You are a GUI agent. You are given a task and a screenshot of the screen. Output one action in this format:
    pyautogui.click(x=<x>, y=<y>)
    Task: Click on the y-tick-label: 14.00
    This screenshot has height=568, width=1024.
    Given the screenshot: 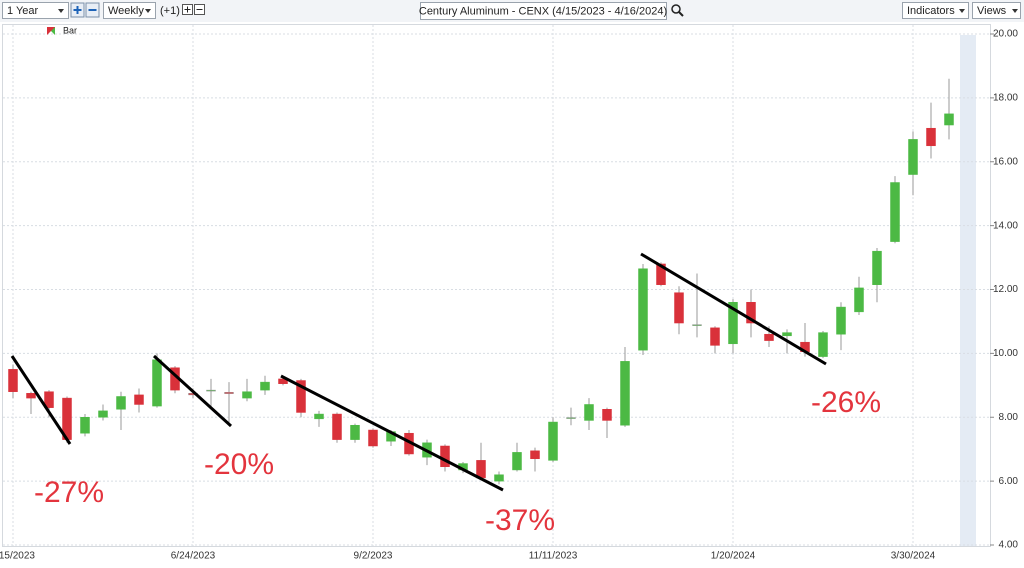 What is the action you would take?
    pyautogui.click(x=1005, y=225)
    